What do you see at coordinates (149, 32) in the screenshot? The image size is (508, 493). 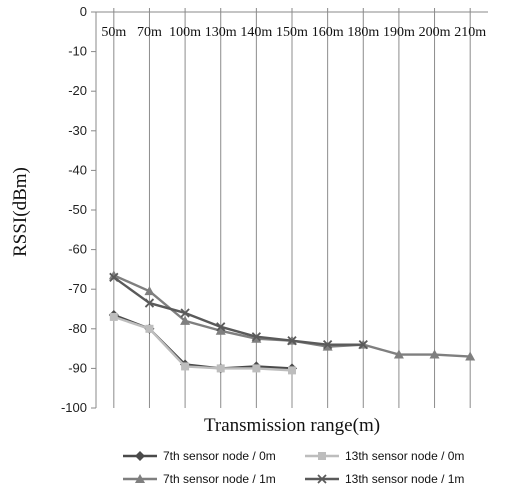 I see `x-tick-label: 70m` at bounding box center [149, 32].